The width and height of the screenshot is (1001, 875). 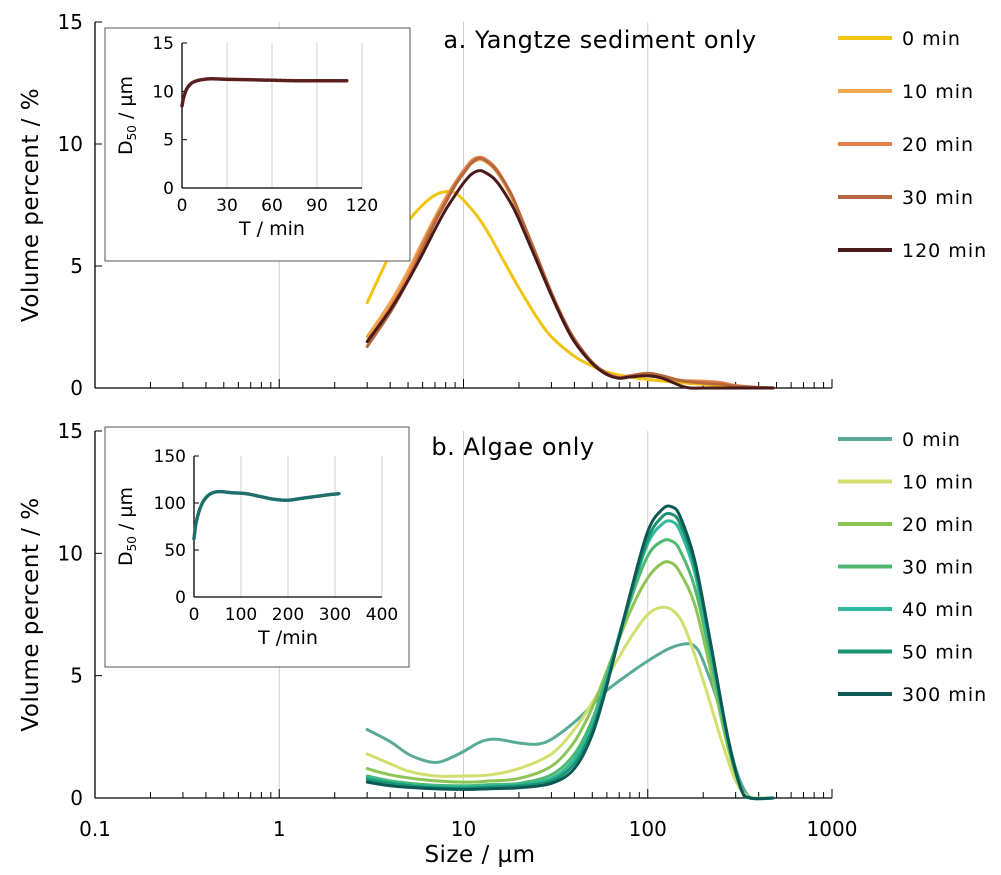 I want to click on inset-x-tick-label: 100, so click(x=241, y=615).